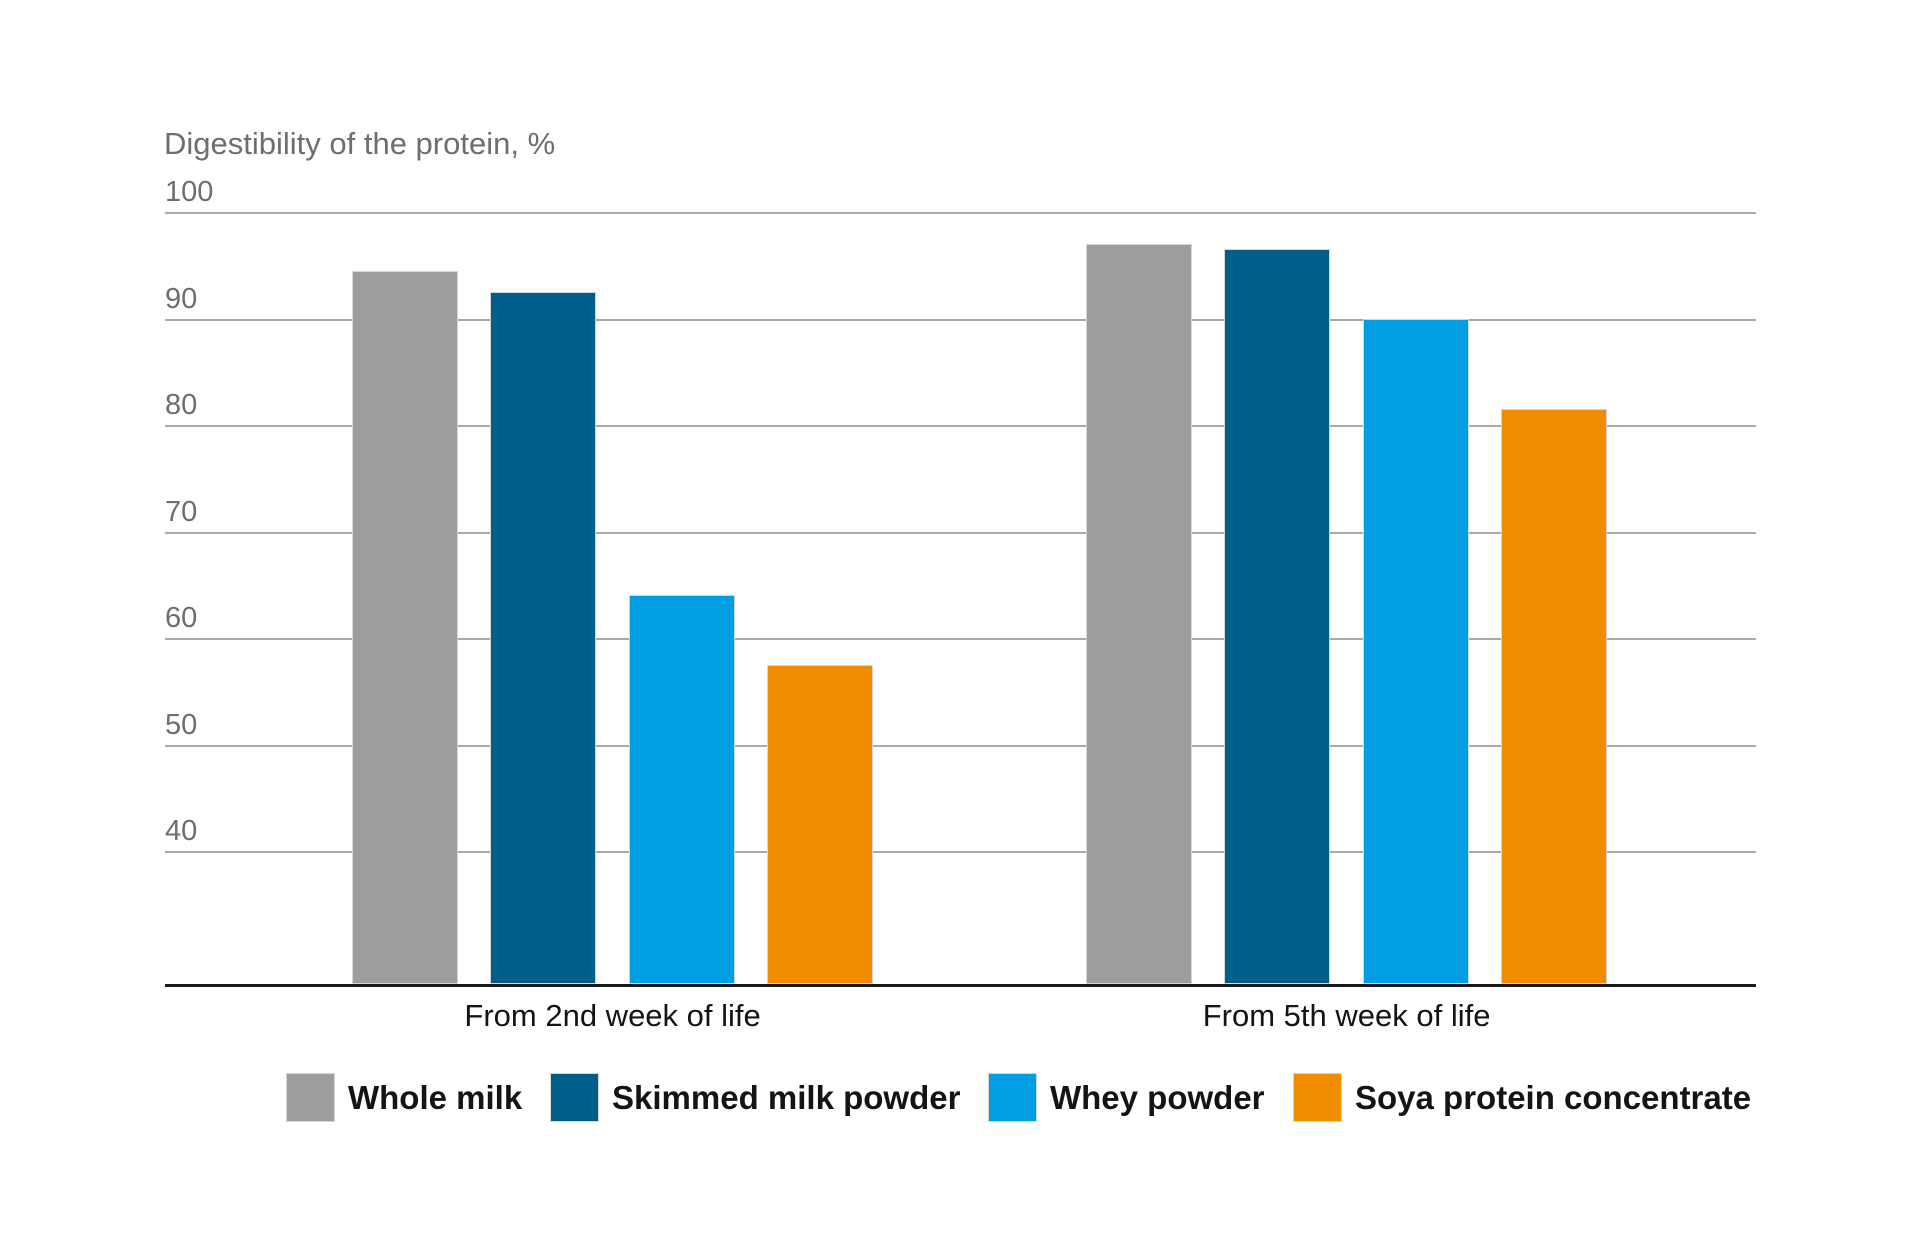 Image resolution: width=1920 pixels, height=1234 pixels. I want to click on legend-item-whole-milk: Whole milk, so click(404, 1097).